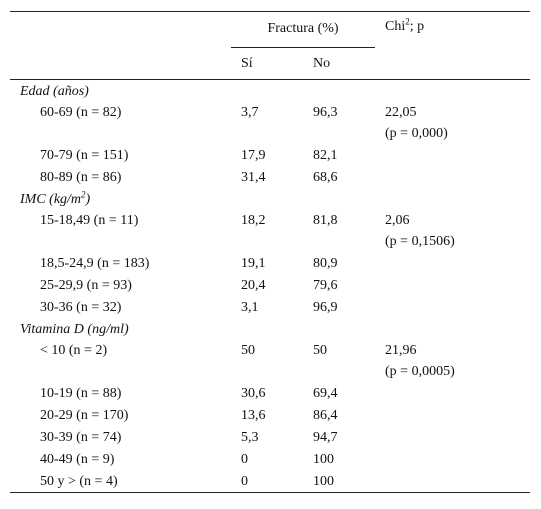 The height and width of the screenshot is (509, 541). I want to click on data-row: 18,5-24,9 (n = 183) 19,1 80,9, so click(270, 263).